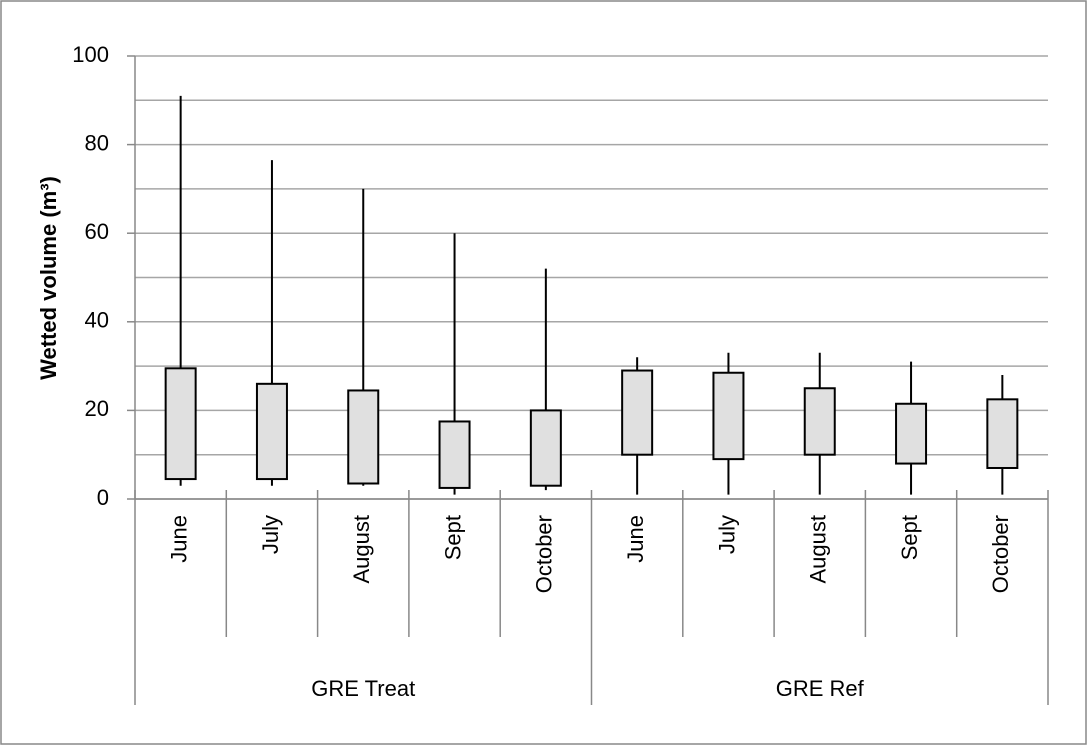 The height and width of the screenshot is (750, 1087). What do you see at coordinates (103, 497) in the screenshot?
I see `y-tick-label: 0` at bounding box center [103, 497].